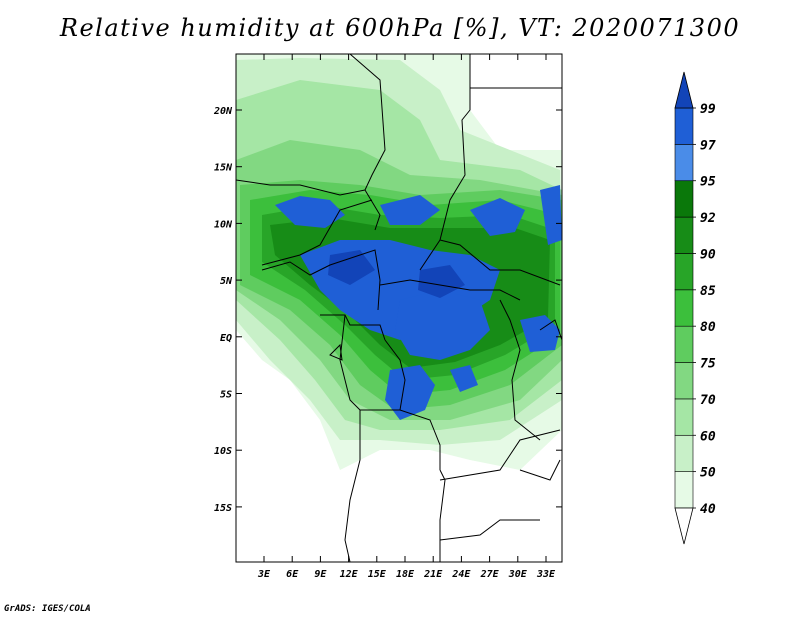 The height and width of the screenshot is (618, 800). I want to click on colorbar-label: 60, so click(708, 436).